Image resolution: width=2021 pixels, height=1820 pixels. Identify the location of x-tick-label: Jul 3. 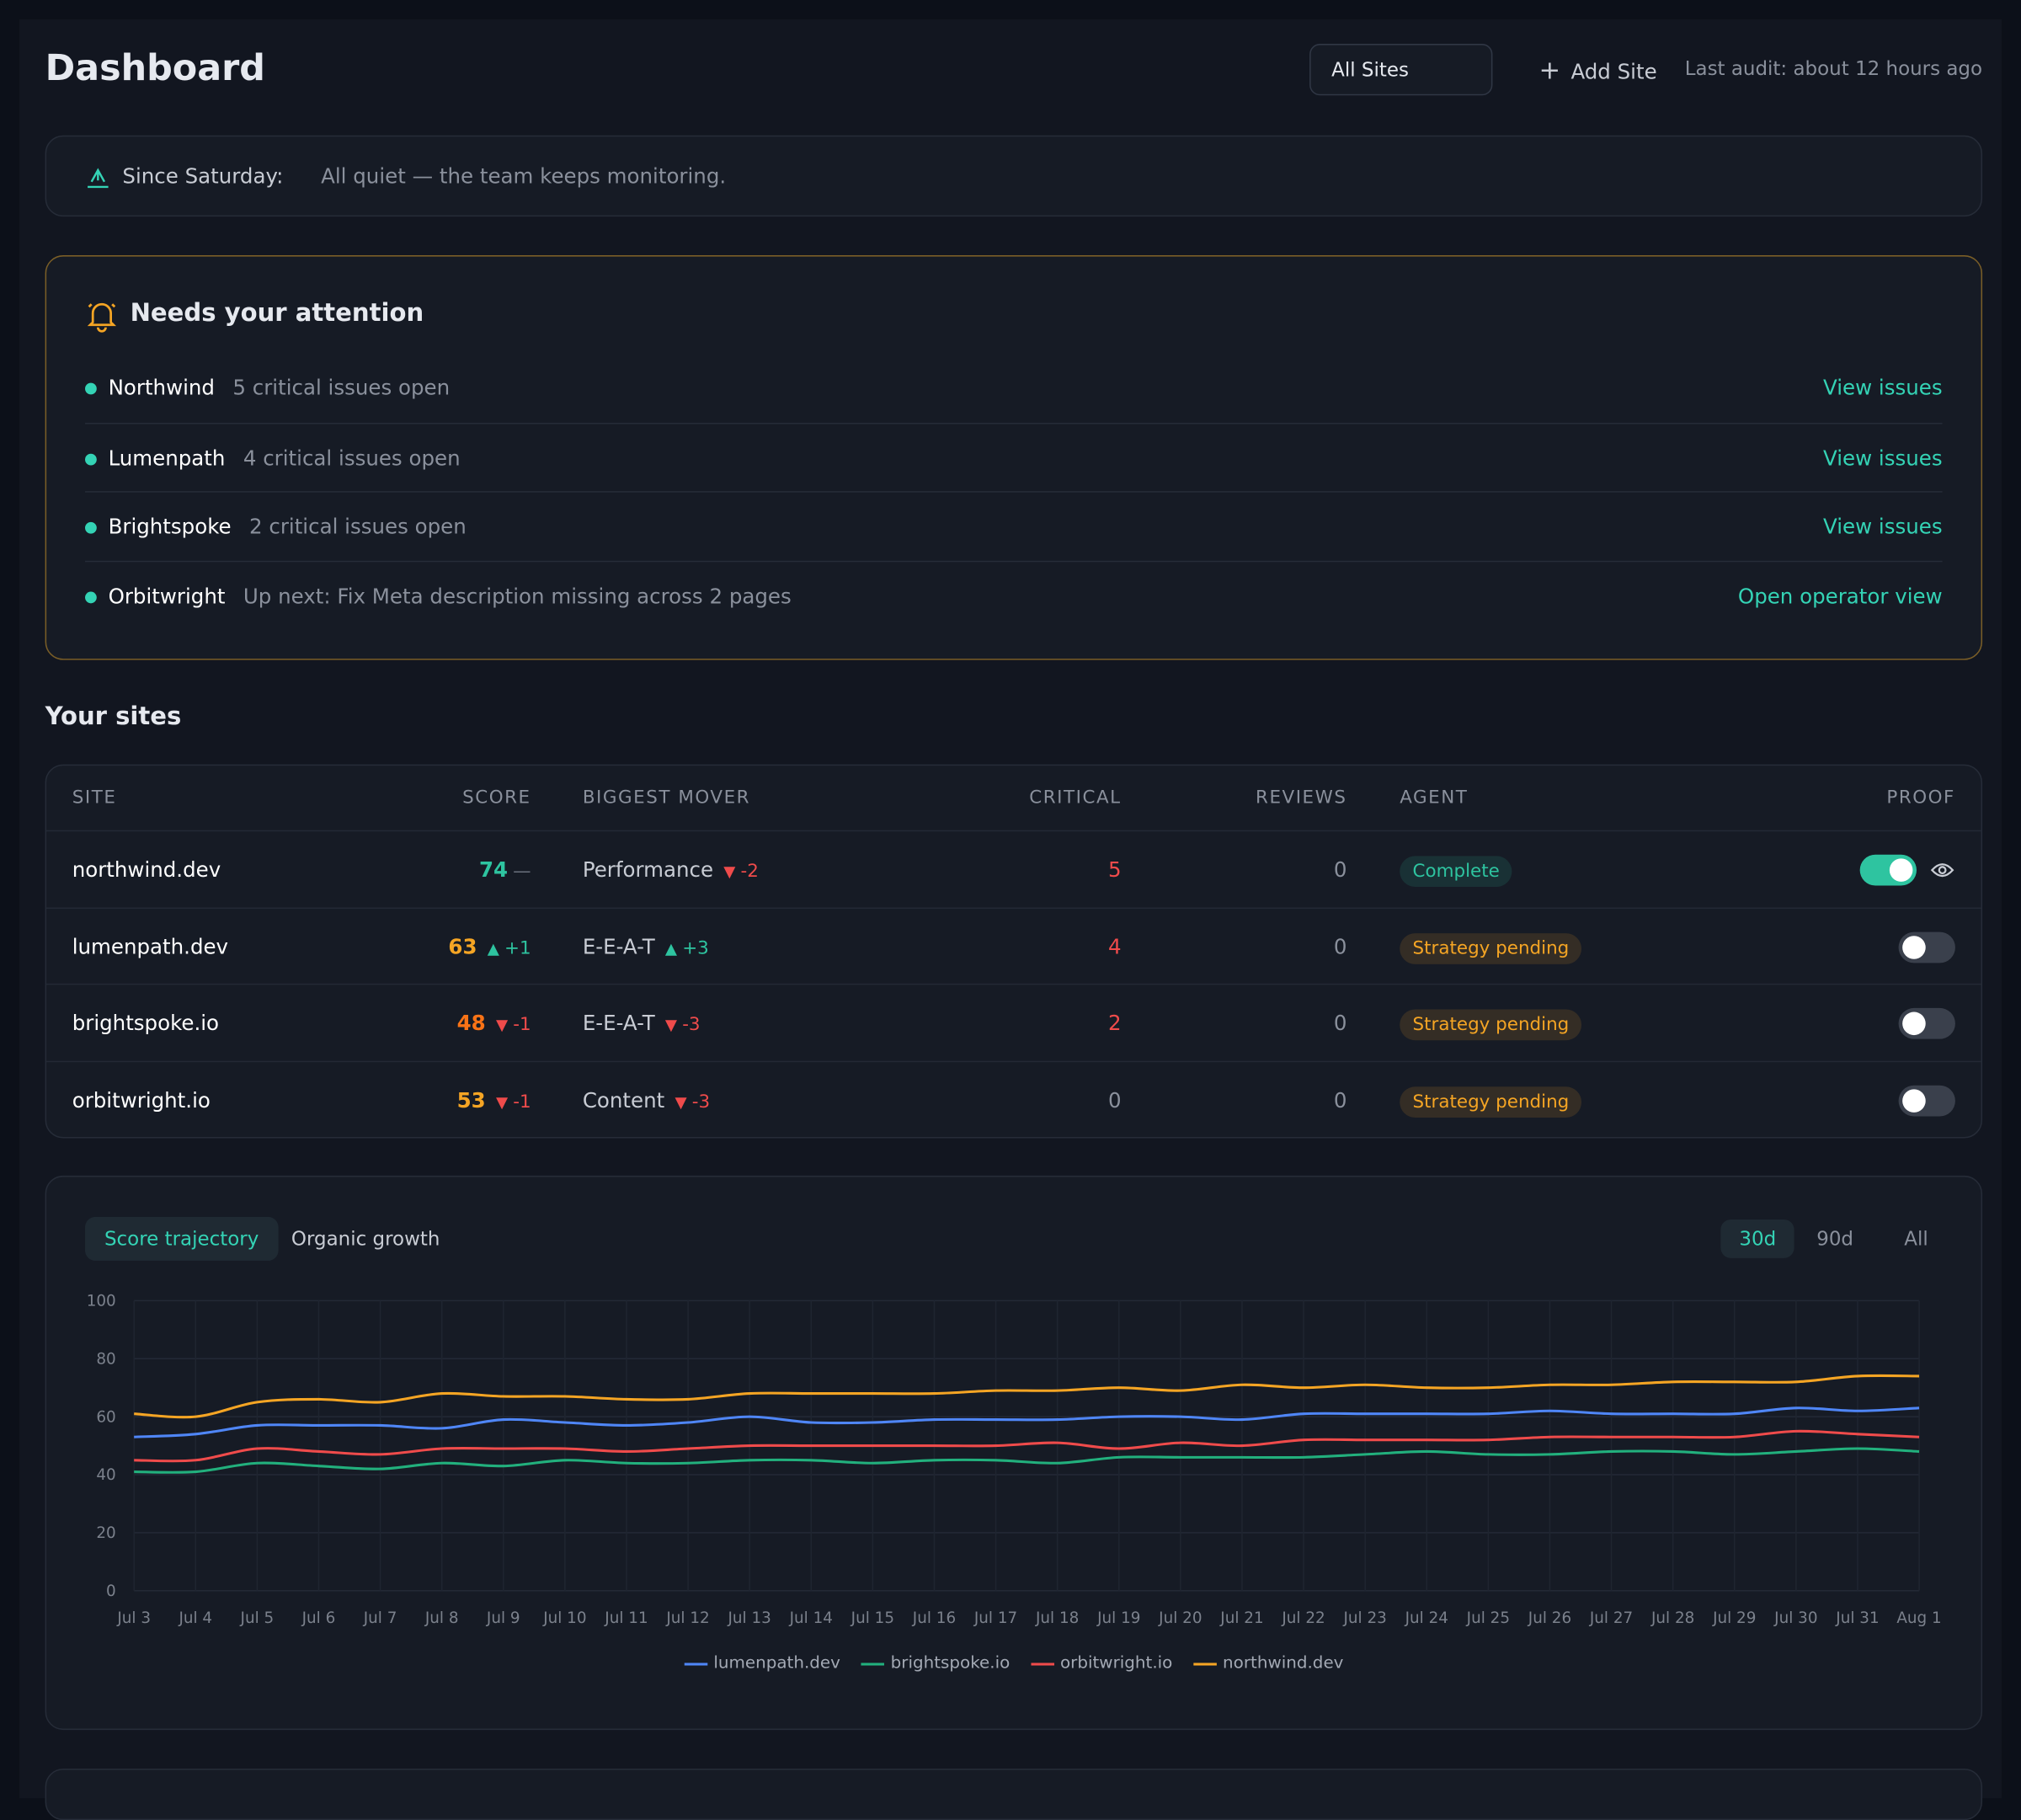
(133, 1618).